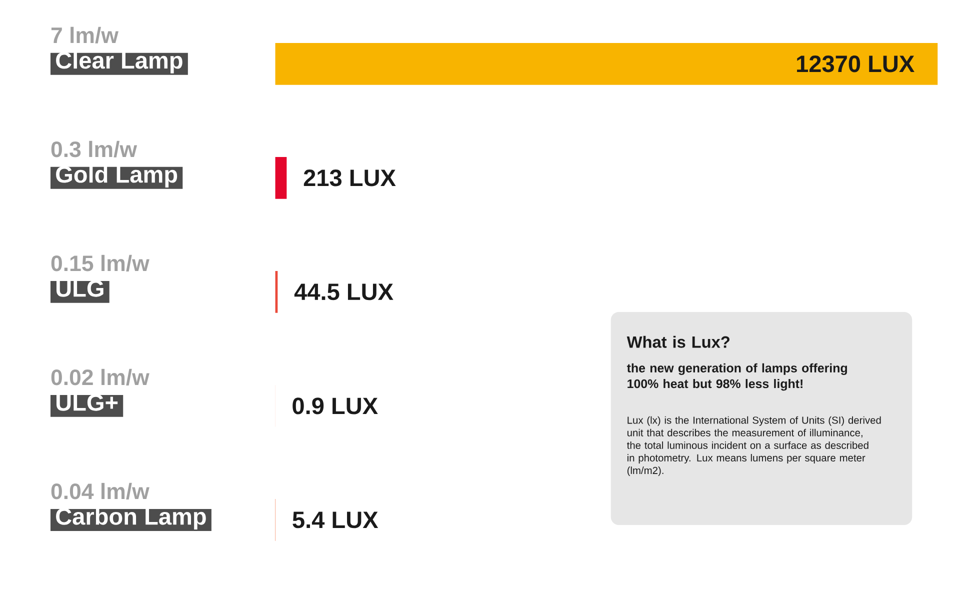 The image size is (970, 589). Describe the element at coordinates (678, 342) in the screenshot. I see `annotation: What is Lux?` at that location.